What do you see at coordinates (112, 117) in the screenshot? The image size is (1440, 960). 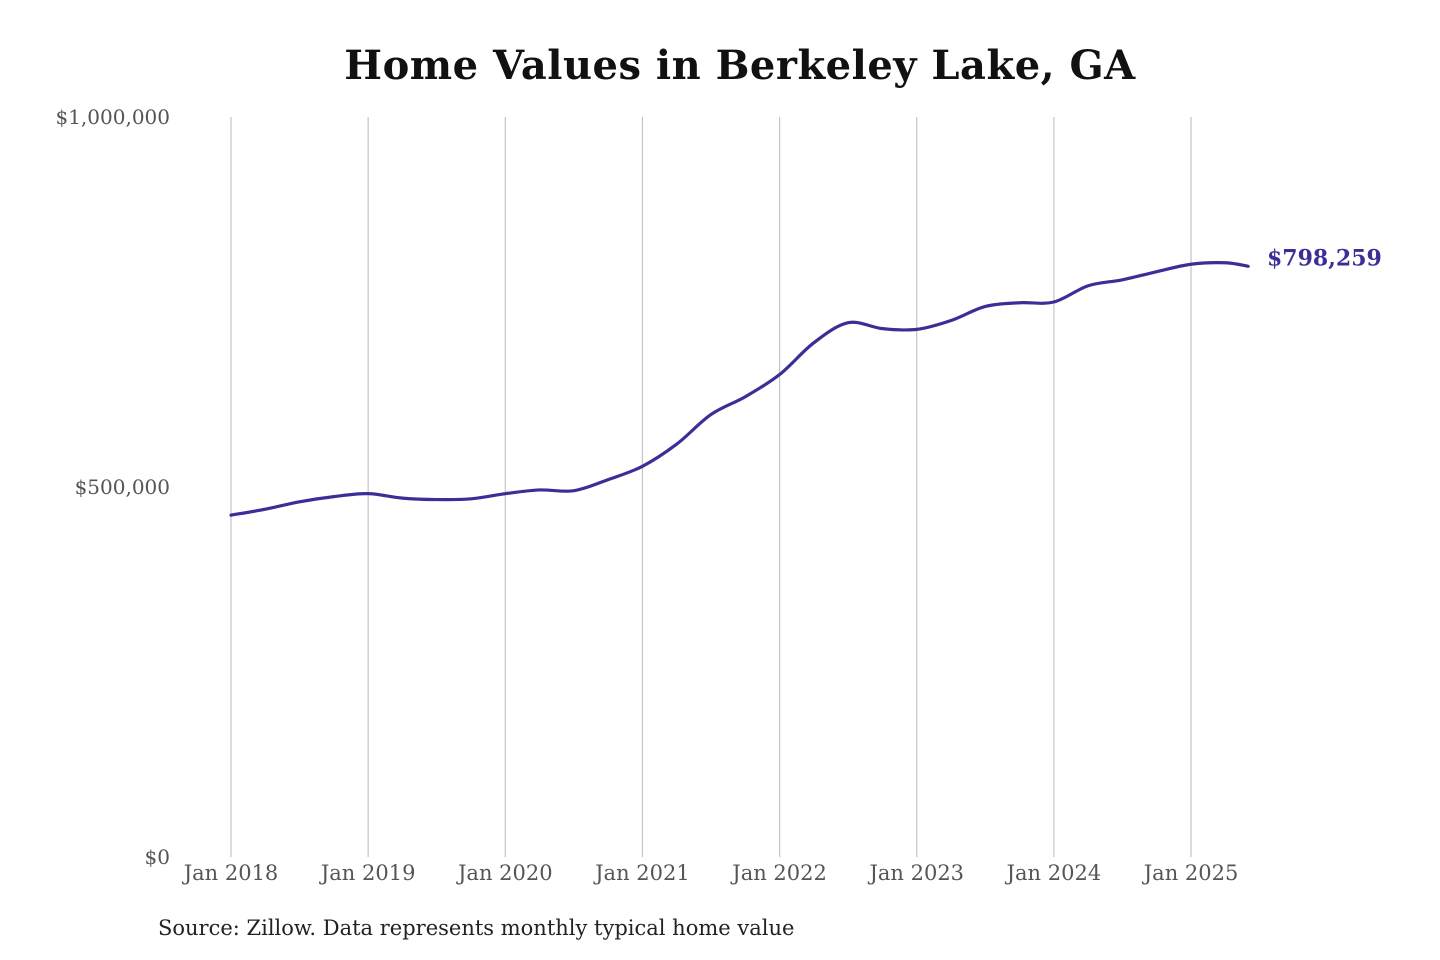 I see `y-tick-label: $1,000,000` at bounding box center [112, 117].